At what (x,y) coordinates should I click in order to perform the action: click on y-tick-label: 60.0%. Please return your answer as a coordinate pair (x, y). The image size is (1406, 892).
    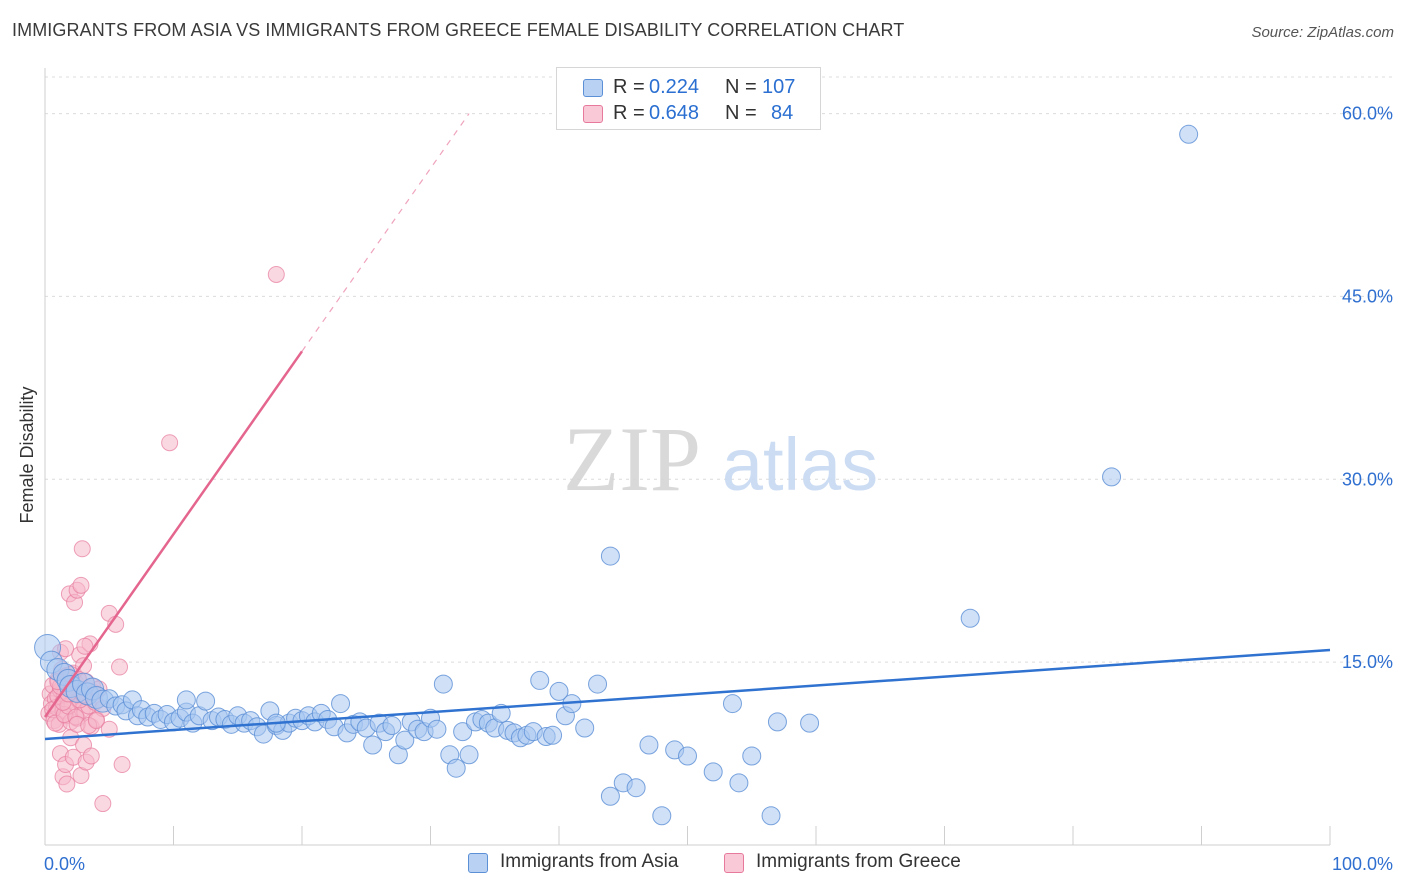
    Looking at the image, I should click on (1367, 114).